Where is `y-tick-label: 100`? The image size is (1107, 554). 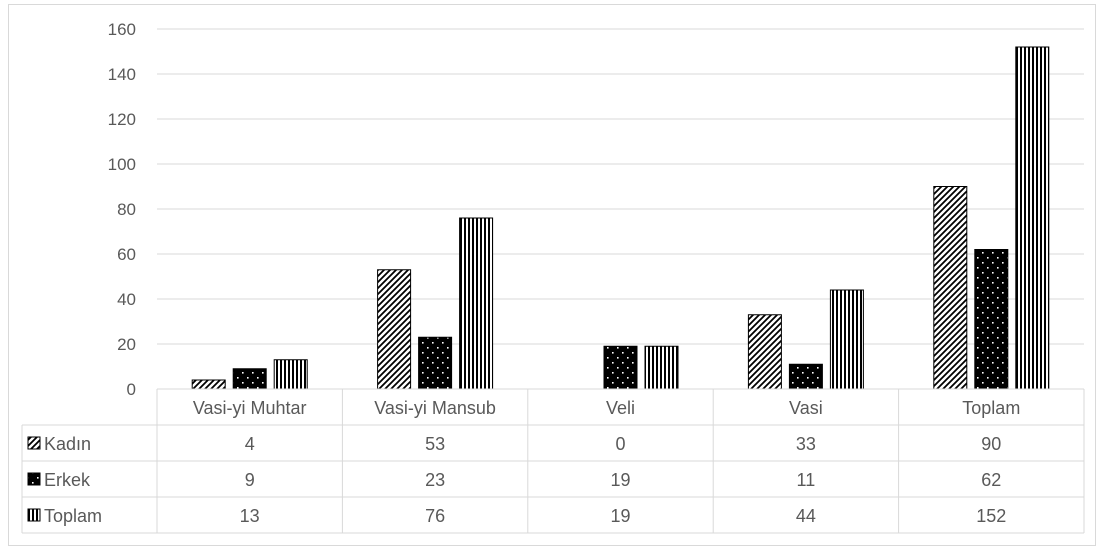 y-tick-label: 100 is located at coordinates (122, 164).